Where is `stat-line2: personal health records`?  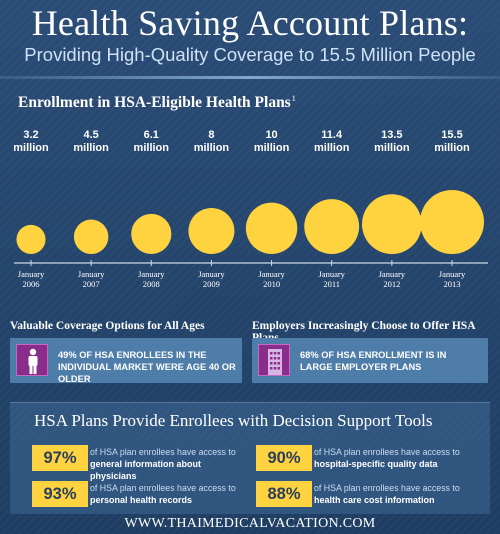
stat-line2: personal health records is located at coordinates (141, 500).